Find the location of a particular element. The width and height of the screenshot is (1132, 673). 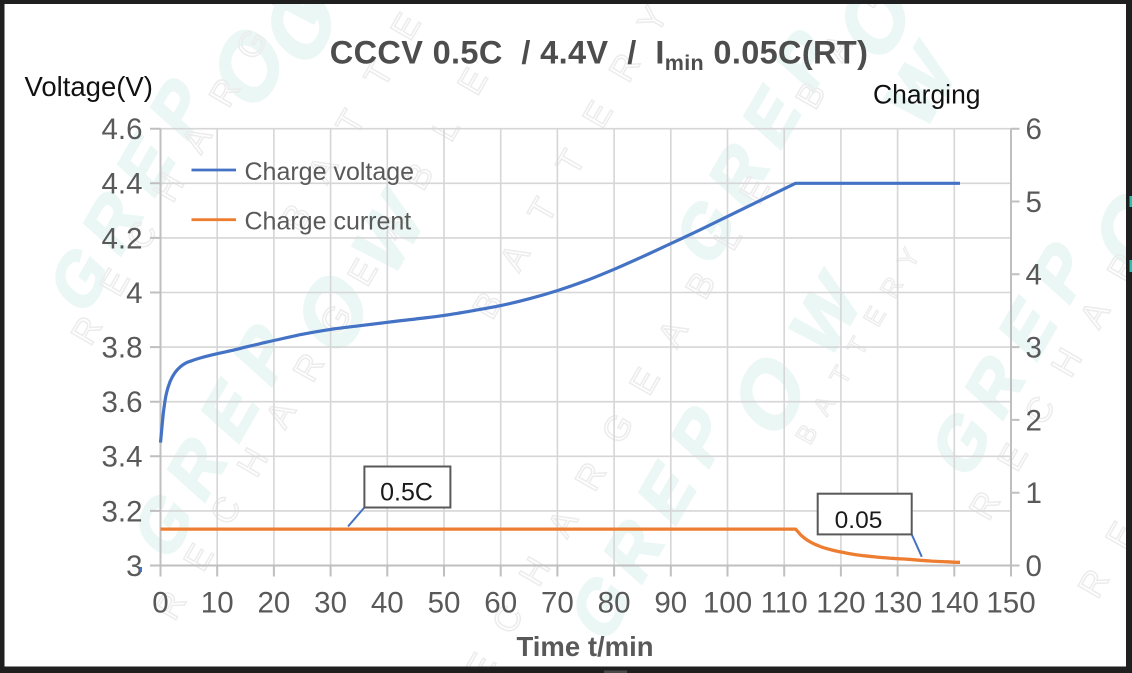

svg-text: 10 is located at coordinates (217, 603).